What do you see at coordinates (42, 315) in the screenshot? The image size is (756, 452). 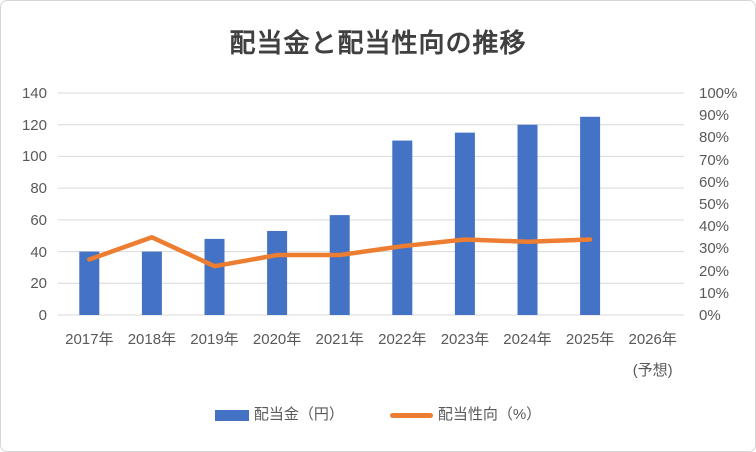 I see `left-axis-tick-label: 0` at bounding box center [42, 315].